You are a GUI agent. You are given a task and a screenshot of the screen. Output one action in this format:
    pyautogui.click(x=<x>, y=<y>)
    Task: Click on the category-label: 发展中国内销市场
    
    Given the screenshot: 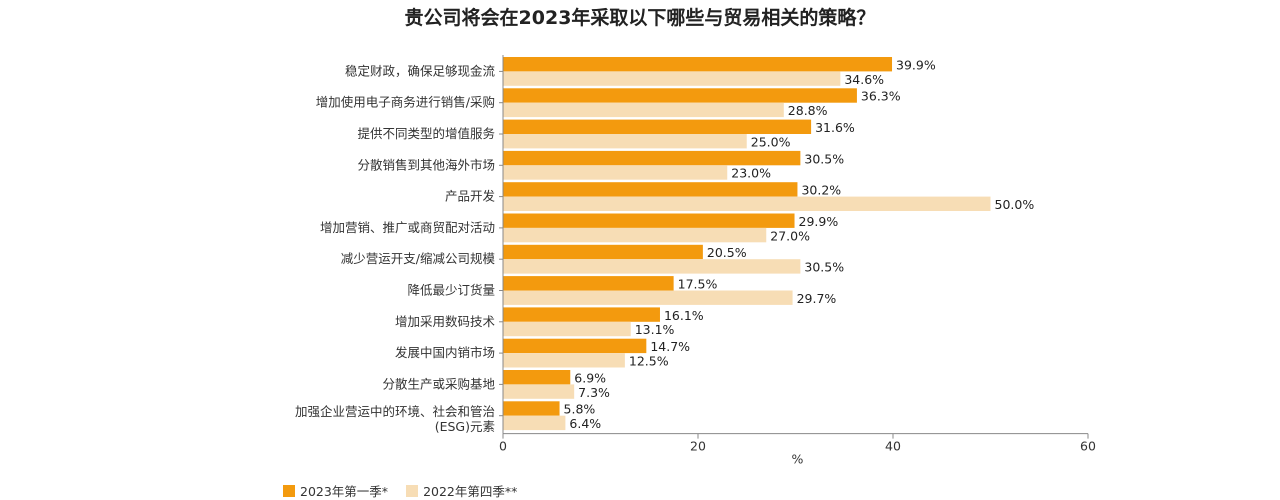 What is the action you would take?
    pyautogui.click(x=445, y=352)
    